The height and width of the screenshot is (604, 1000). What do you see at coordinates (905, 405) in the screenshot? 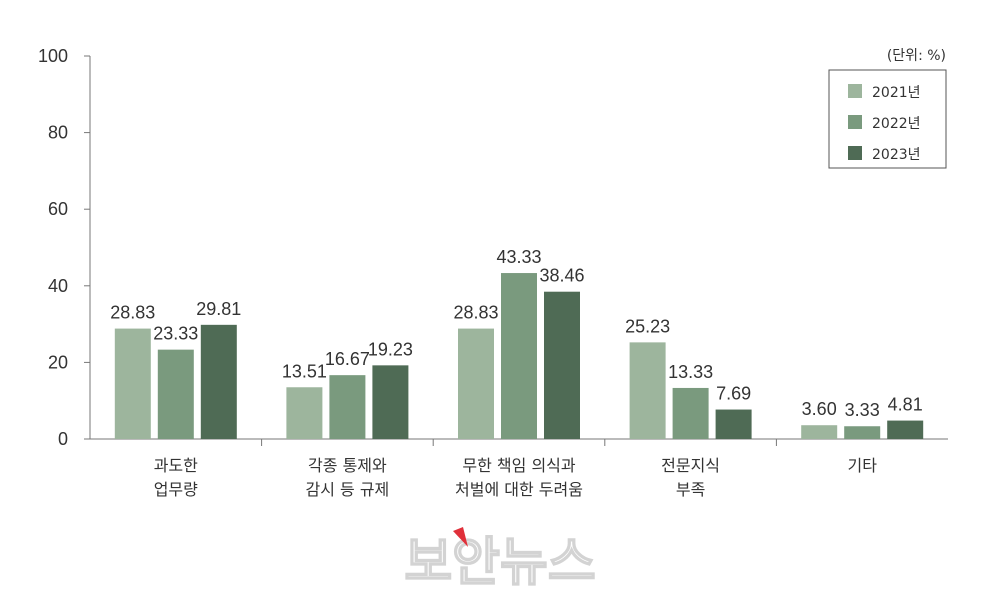
I see `data-label: 4.81` at bounding box center [905, 405].